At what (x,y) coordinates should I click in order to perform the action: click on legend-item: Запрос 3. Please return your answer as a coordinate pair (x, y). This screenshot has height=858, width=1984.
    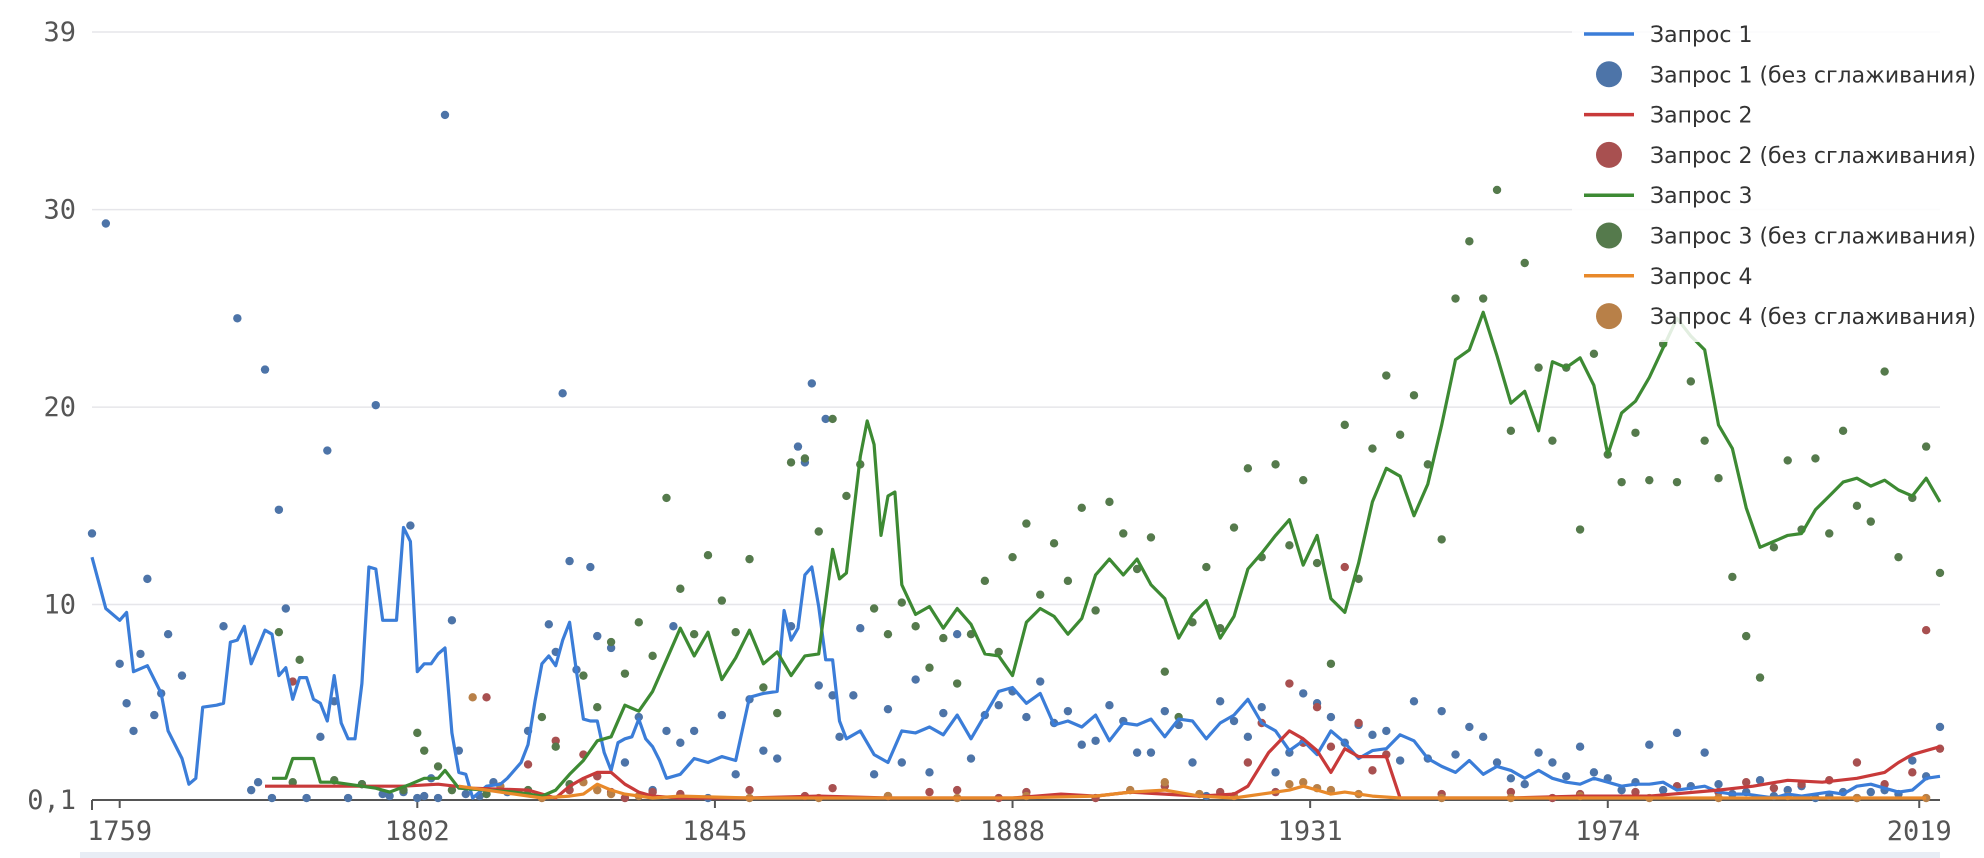
    Looking at the image, I should click on (1668, 196).